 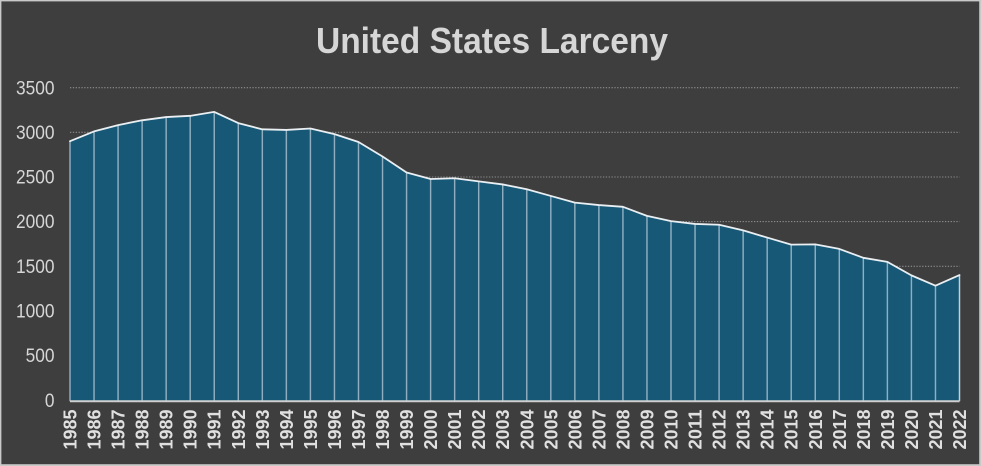 I want to click on svg-text: 1990, so click(x=190, y=430).